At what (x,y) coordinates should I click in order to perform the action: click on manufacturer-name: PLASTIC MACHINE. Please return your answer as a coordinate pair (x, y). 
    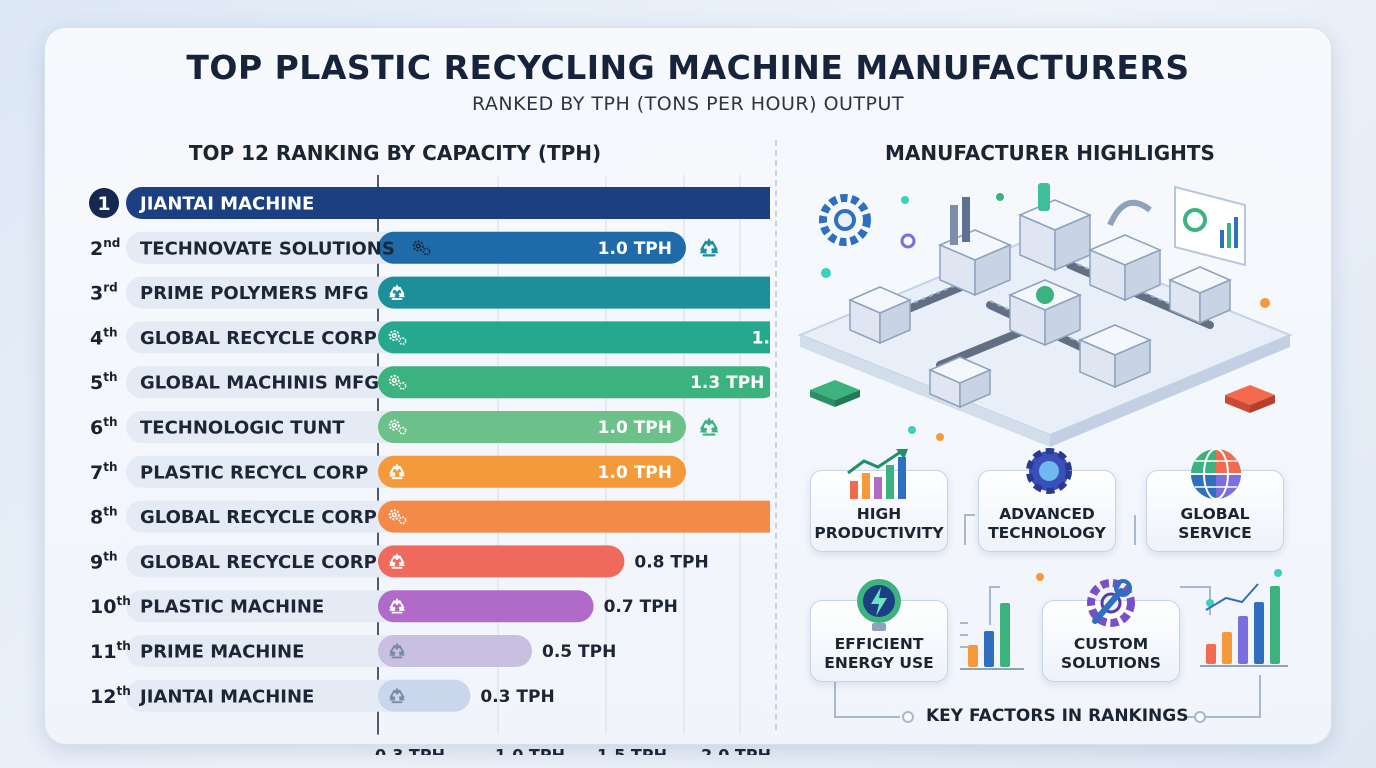
    Looking at the image, I should click on (232, 607).